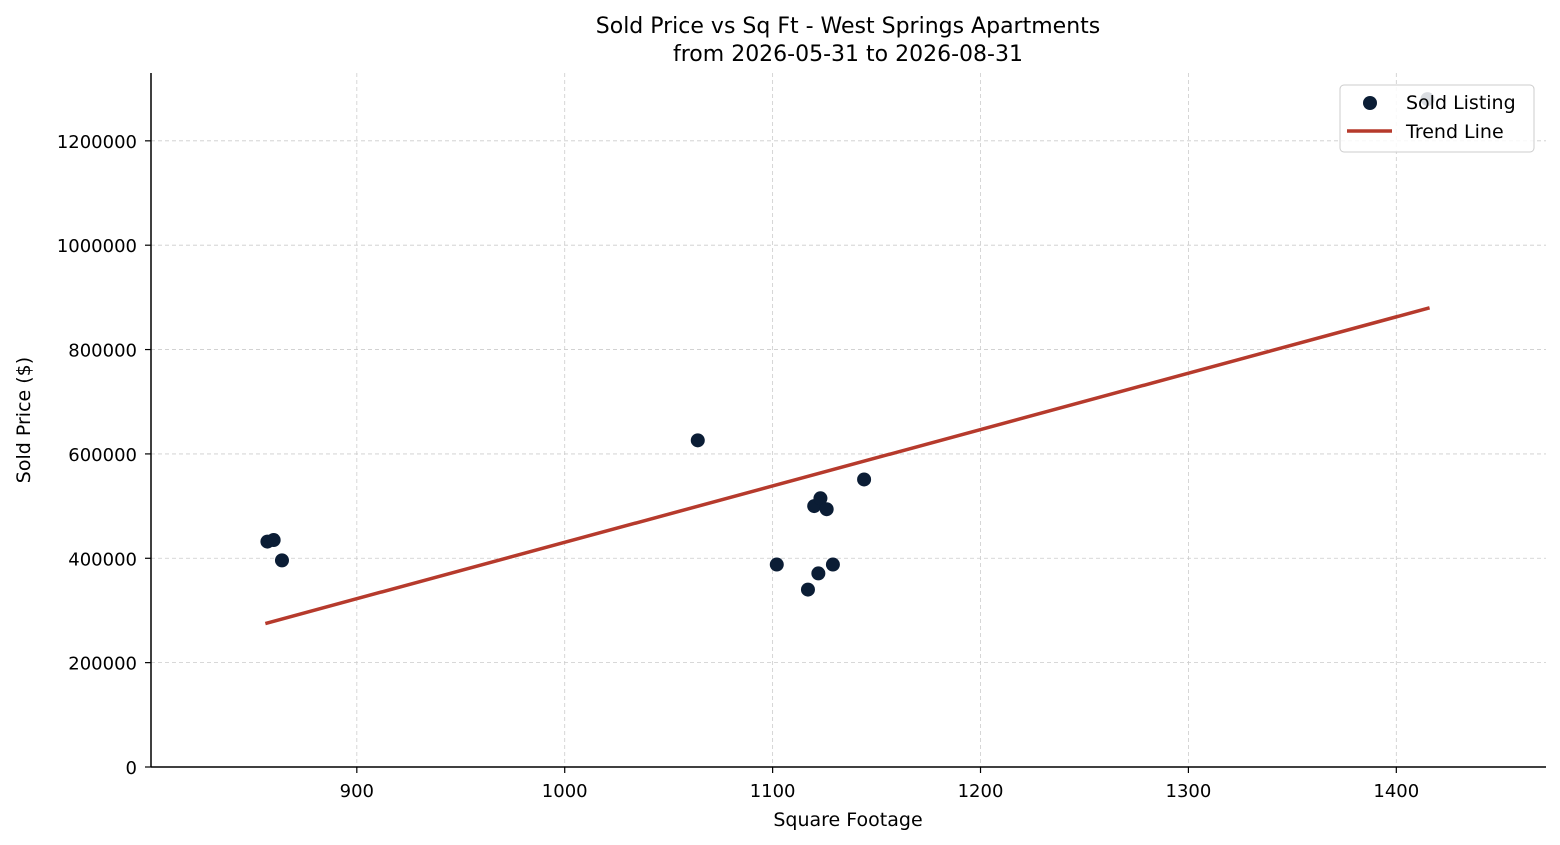 Image resolution: width=1560 pixels, height=845 pixels. I want to click on legend-label-trend-line: Trend Line, so click(1454, 132).